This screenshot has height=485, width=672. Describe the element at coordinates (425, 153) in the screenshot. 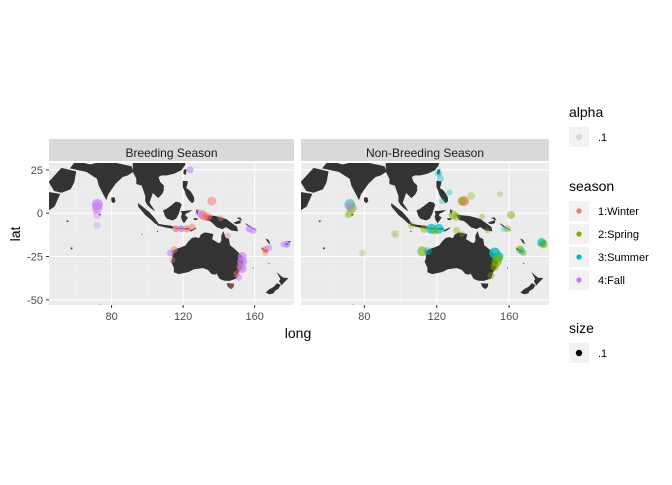

I see `facet-strip-label: Non-Breeding Season` at that location.